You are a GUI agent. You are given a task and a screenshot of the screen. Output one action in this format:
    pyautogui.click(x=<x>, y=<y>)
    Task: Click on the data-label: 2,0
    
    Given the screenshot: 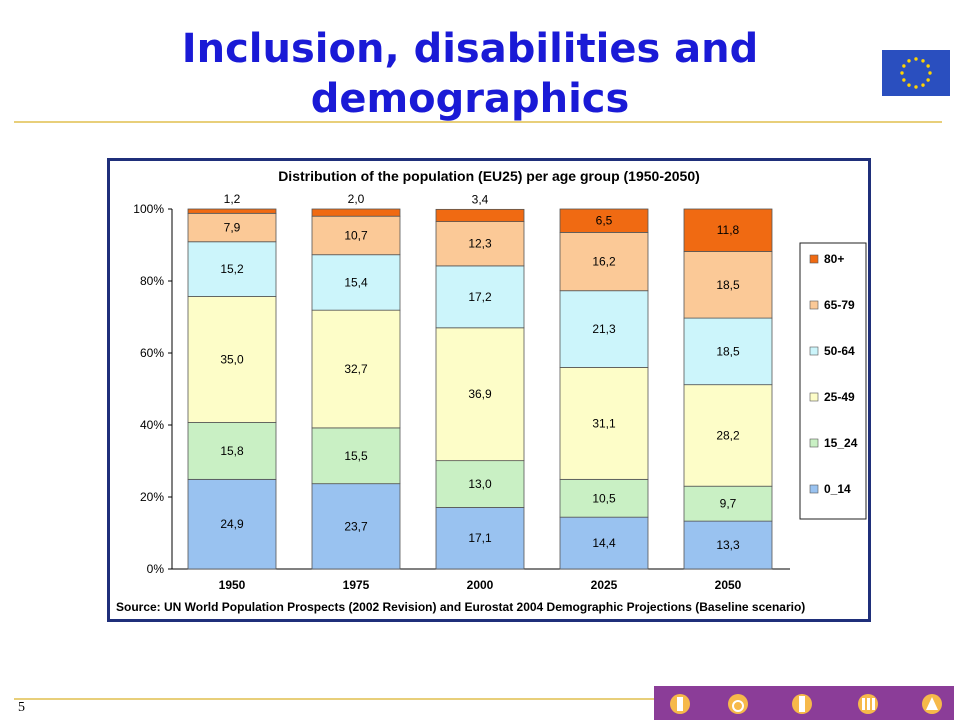 What is the action you would take?
    pyautogui.click(x=356, y=199)
    